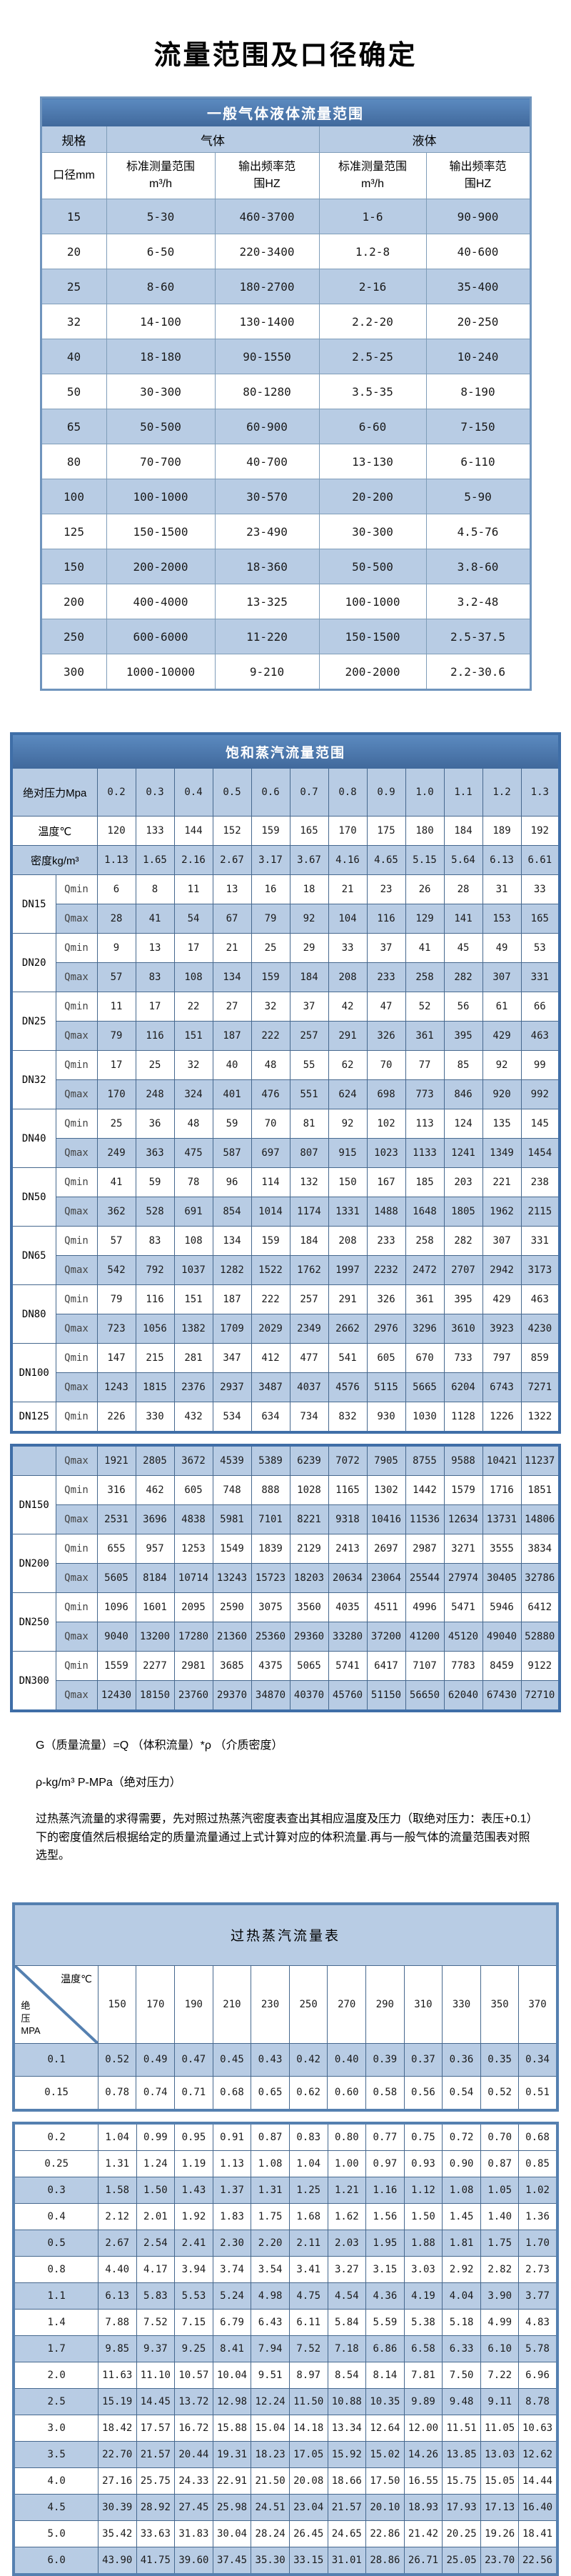 The height and width of the screenshot is (2576, 571). What do you see at coordinates (540, 1418) in the screenshot?
I see `qmin-value-cell: 1322` at bounding box center [540, 1418].